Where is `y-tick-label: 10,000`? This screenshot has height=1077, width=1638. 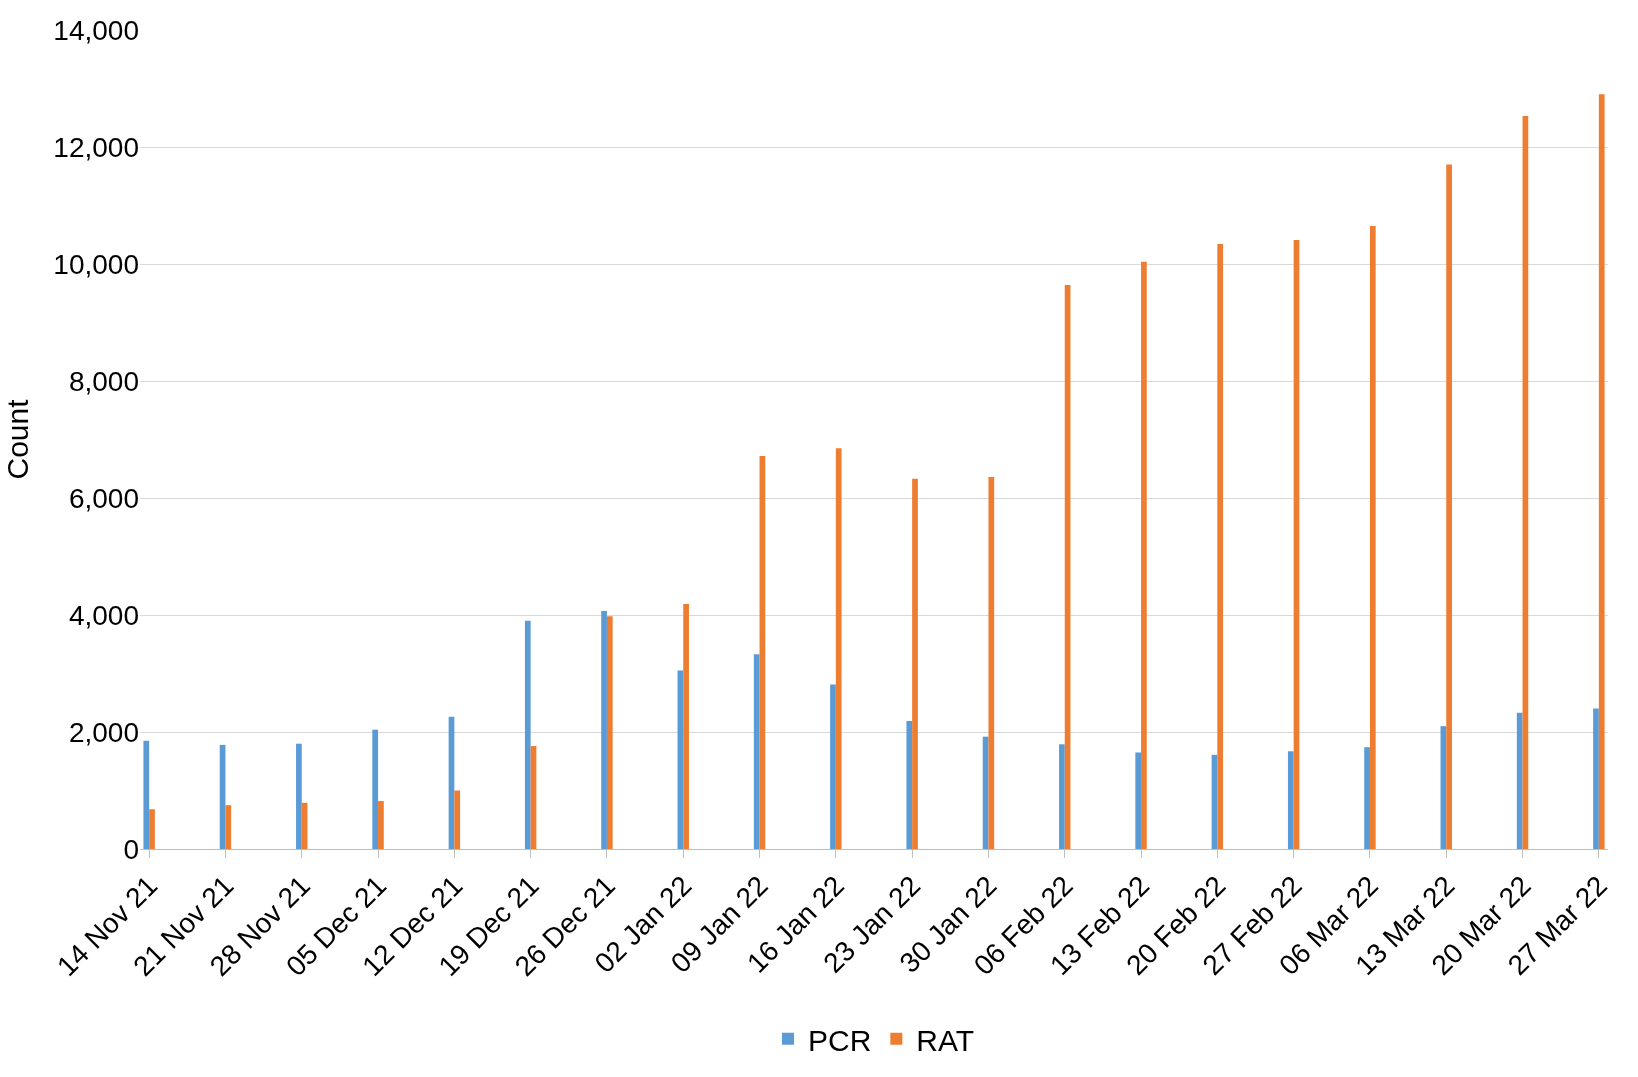
y-tick-label: 10,000 is located at coordinates (96, 264).